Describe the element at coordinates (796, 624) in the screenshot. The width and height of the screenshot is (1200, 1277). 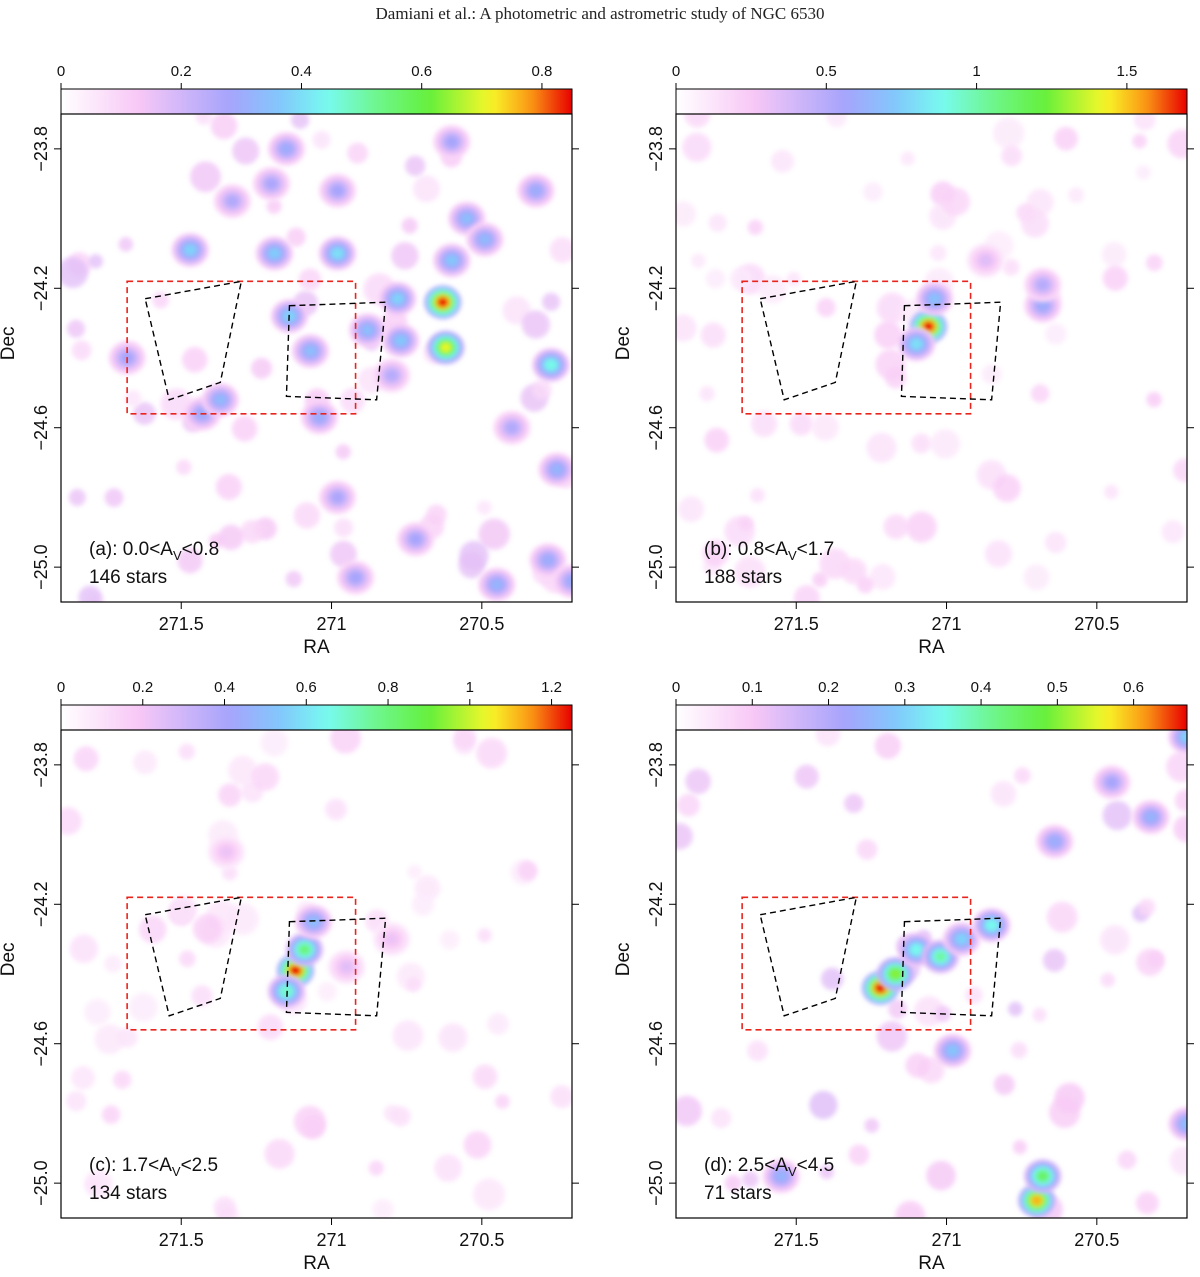
I see `x-tick-label: 271.5` at that location.